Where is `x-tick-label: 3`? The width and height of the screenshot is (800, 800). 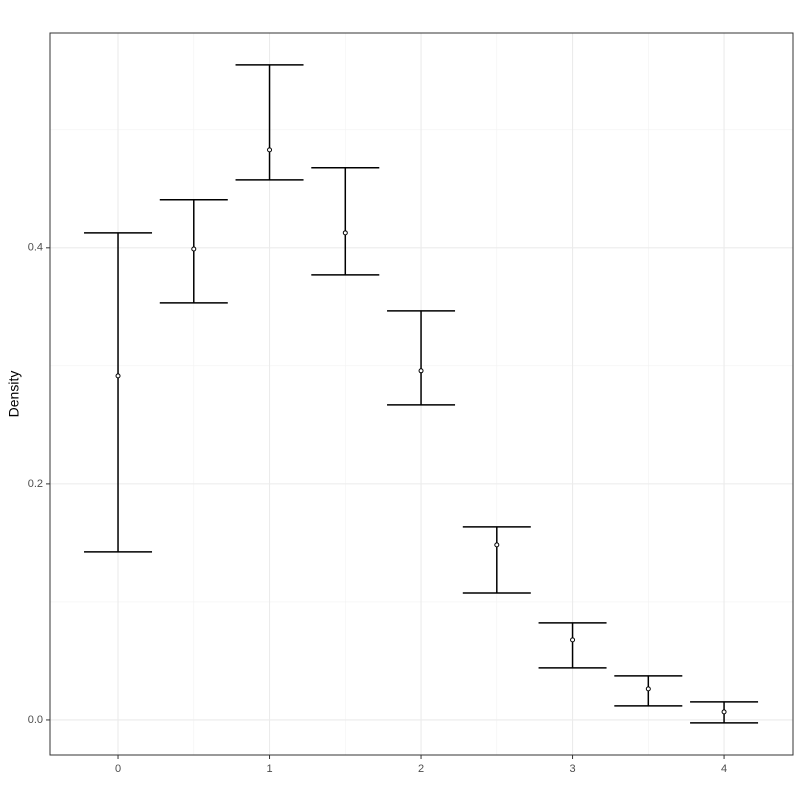 x-tick-label: 3 is located at coordinates (572, 769).